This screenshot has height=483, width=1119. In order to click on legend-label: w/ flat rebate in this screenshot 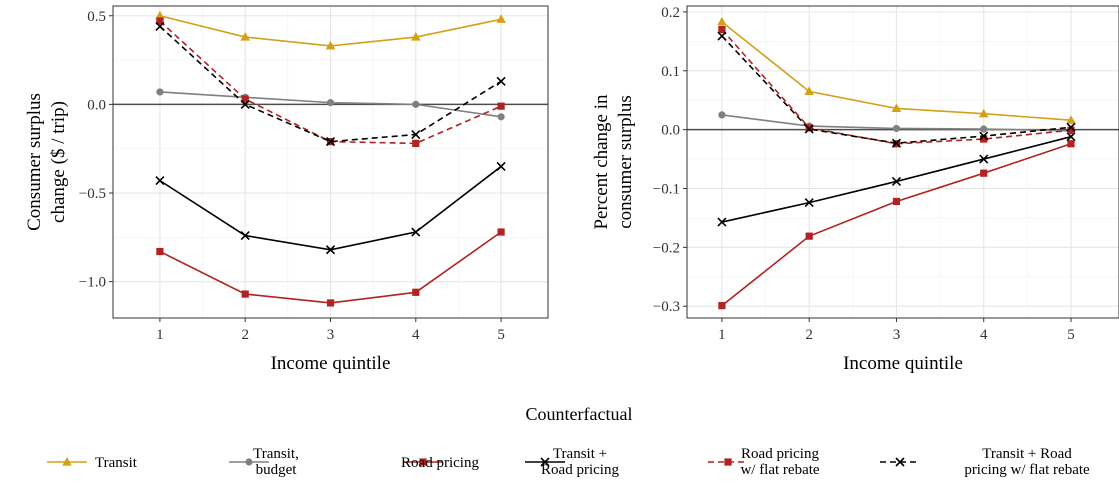, I will do `click(779, 470)`.